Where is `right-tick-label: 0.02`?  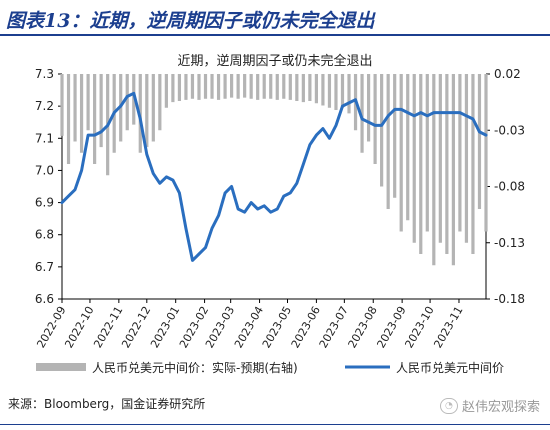 right-tick-label: 0.02 is located at coordinates (507, 74).